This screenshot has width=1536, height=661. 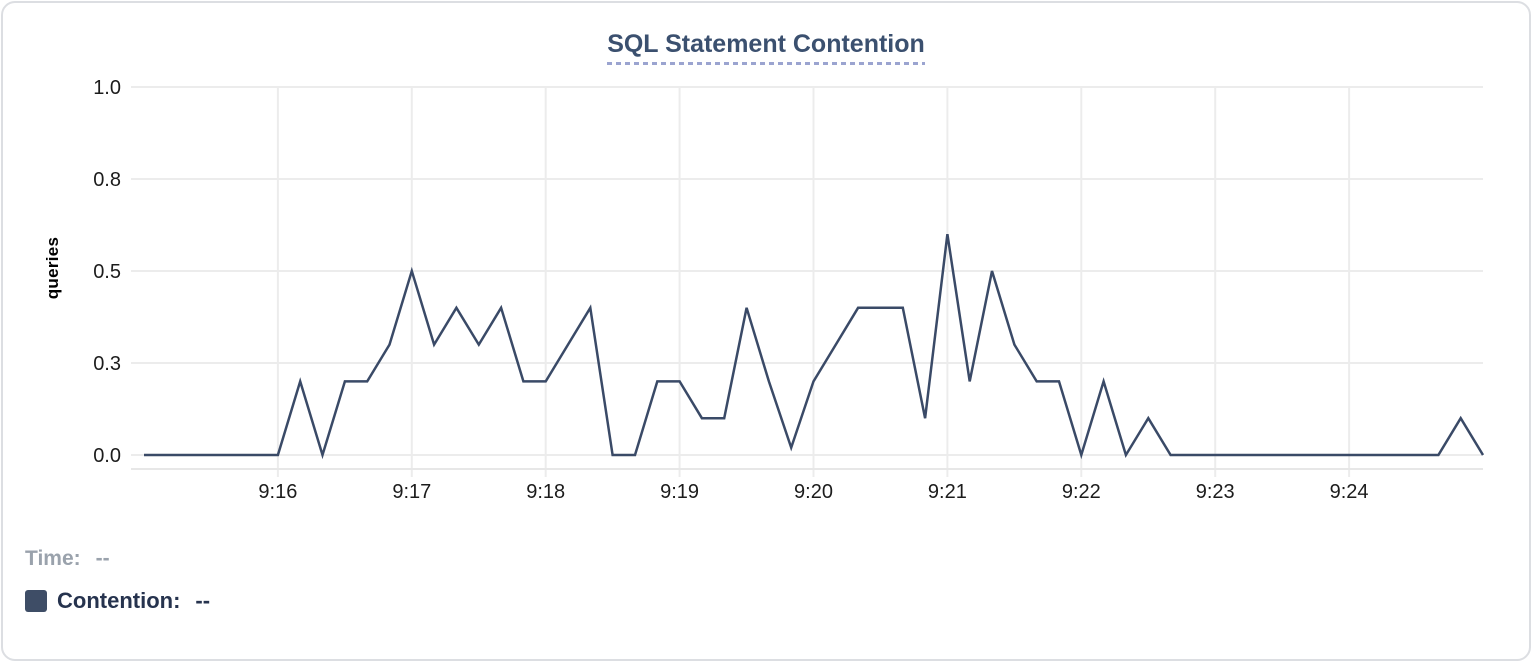 I want to click on y-tick-label: 0.0, so click(x=107, y=456).